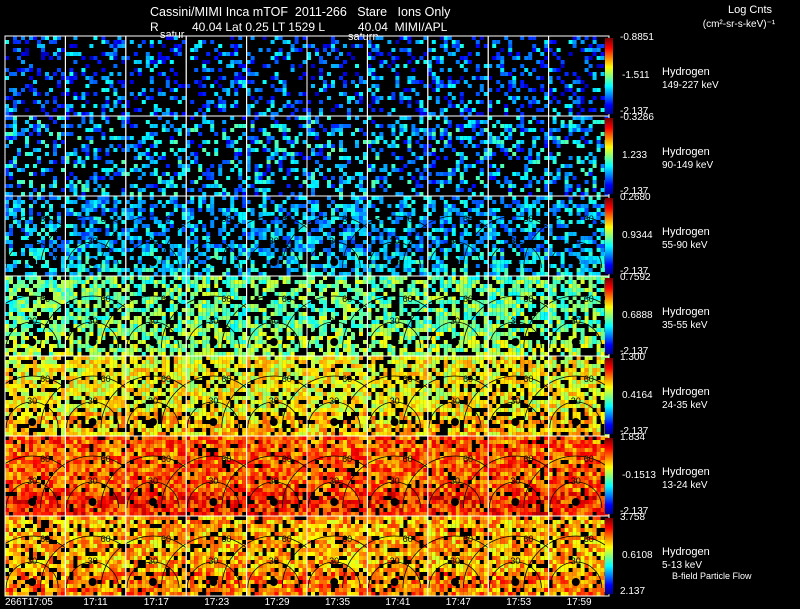 The height and width of the screenshot is (609, 800). Describe the element at coordinates (633, 437) in the screenshot. I see `colorbar-max: 1.834` at that location.